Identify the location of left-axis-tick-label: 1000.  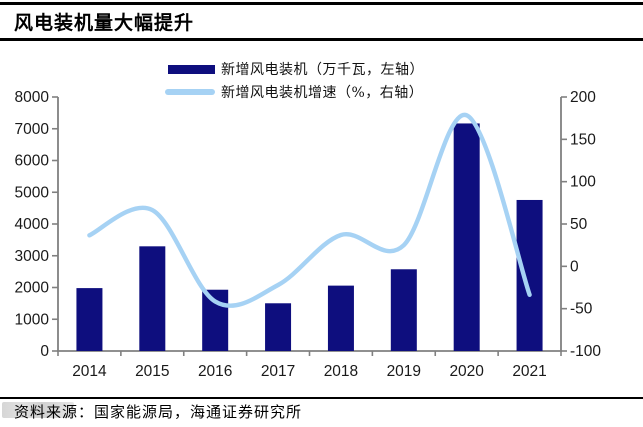
(32, 319).